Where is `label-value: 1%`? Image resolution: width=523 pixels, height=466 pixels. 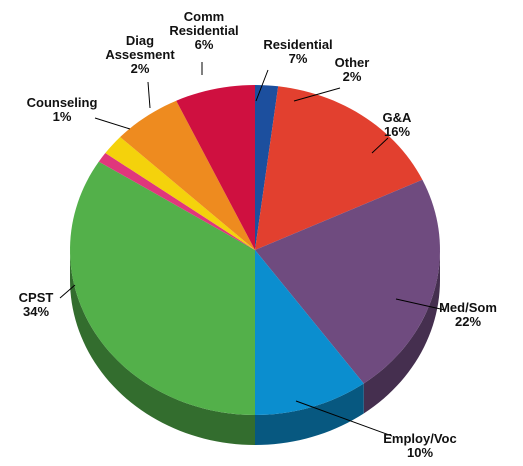 label-value: 1% is located at coordinates (62, 116).